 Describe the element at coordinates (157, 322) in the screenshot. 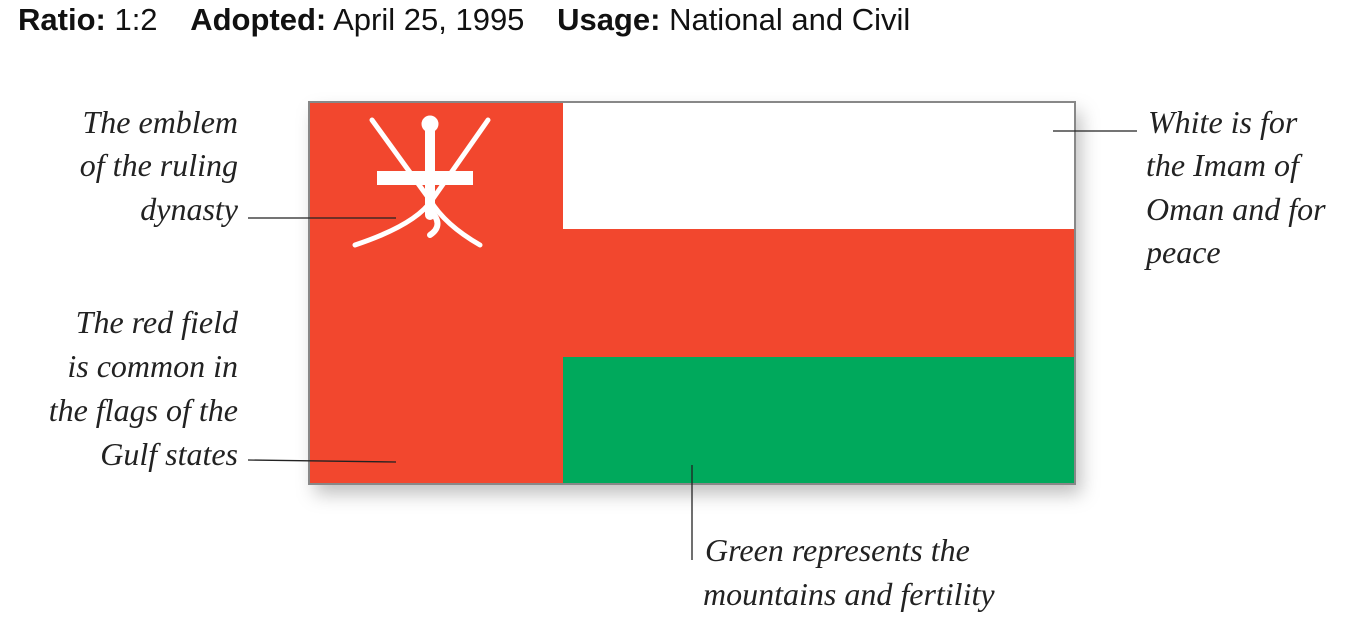

I see `annotation-line: The red field` at that location.